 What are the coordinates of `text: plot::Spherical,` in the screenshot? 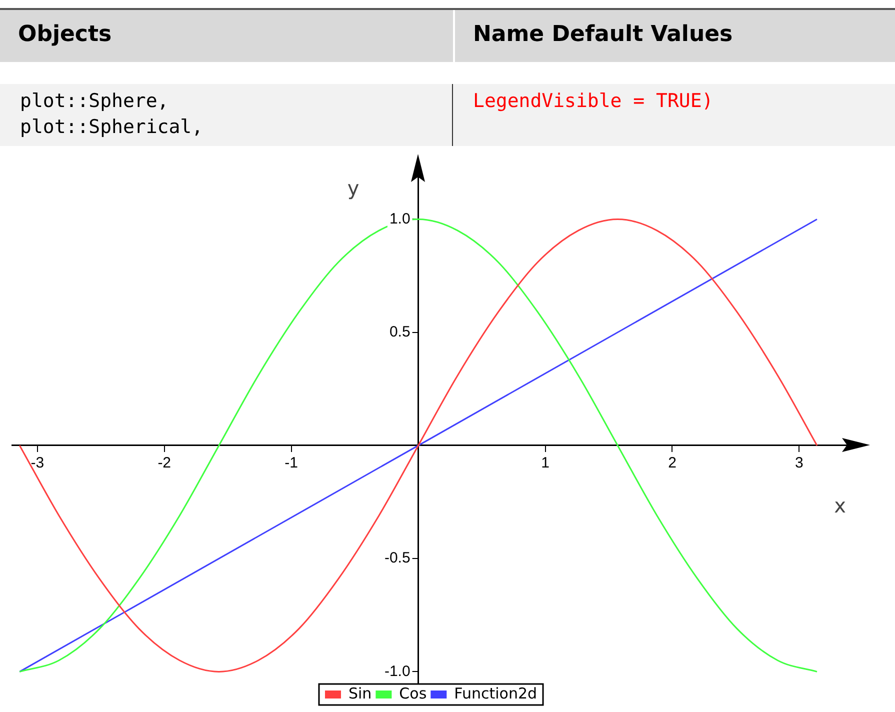 It's located at (112, 127).